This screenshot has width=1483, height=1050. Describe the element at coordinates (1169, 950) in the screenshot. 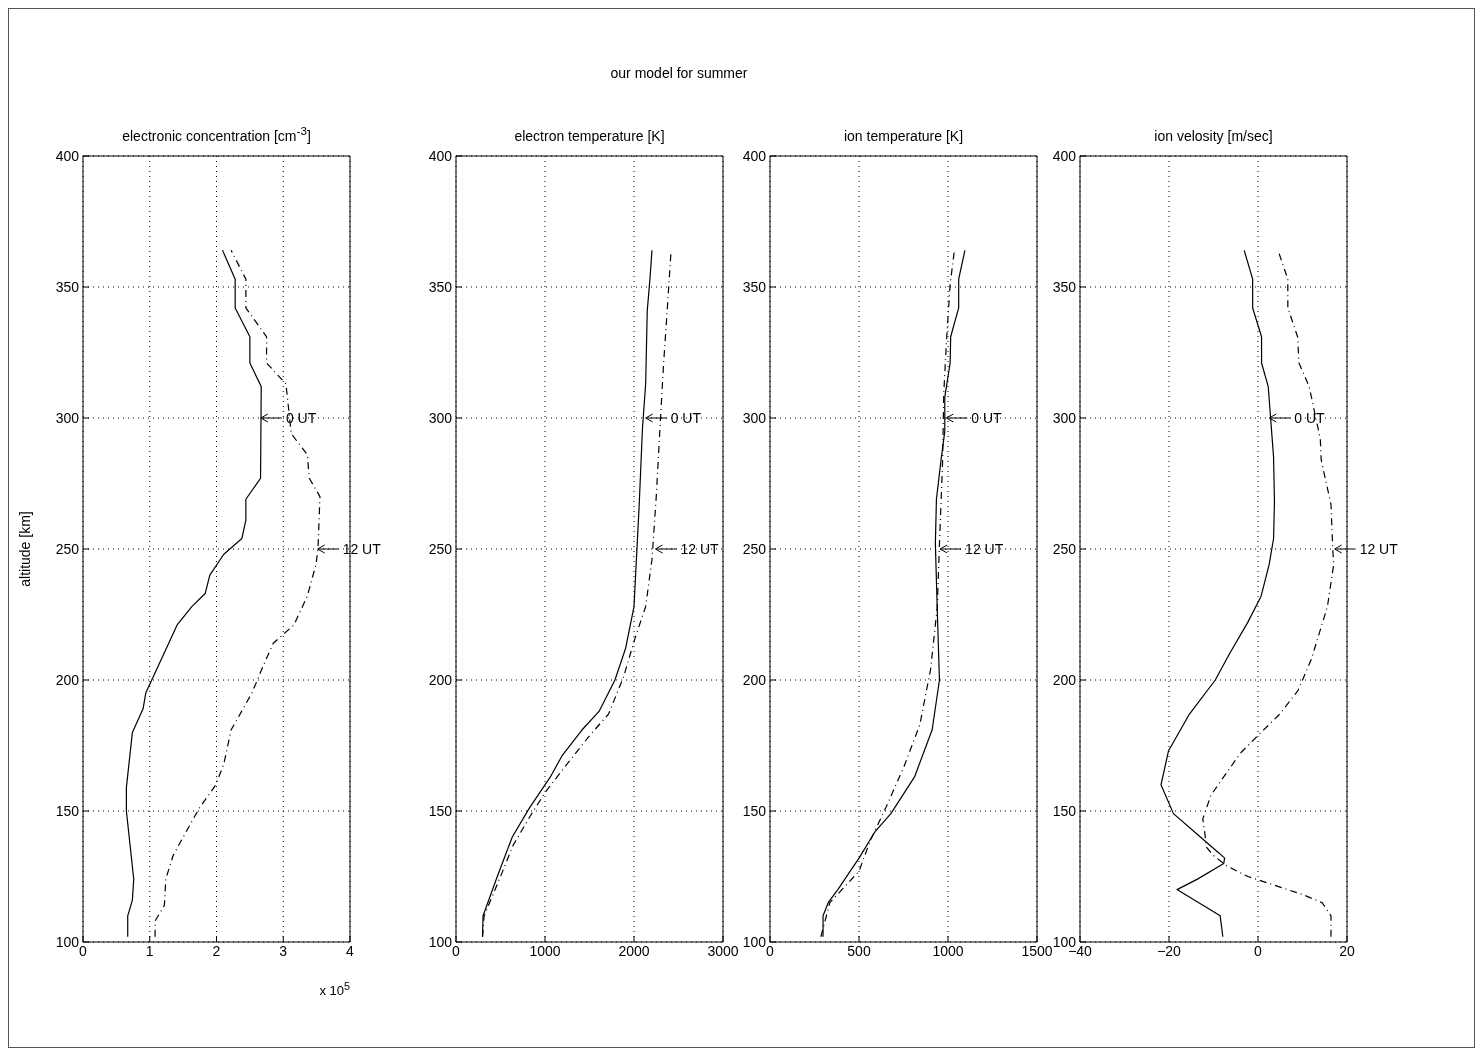

I see `x-tick-label: −20` at that location.